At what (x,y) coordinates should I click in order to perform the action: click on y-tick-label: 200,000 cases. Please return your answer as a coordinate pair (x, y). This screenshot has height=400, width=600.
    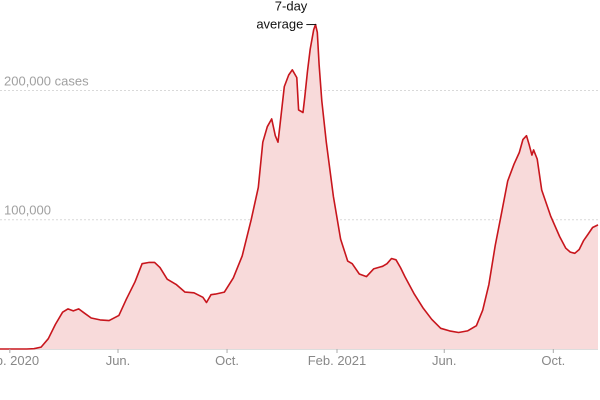
    Looking at the image, I should click on (46, 80).